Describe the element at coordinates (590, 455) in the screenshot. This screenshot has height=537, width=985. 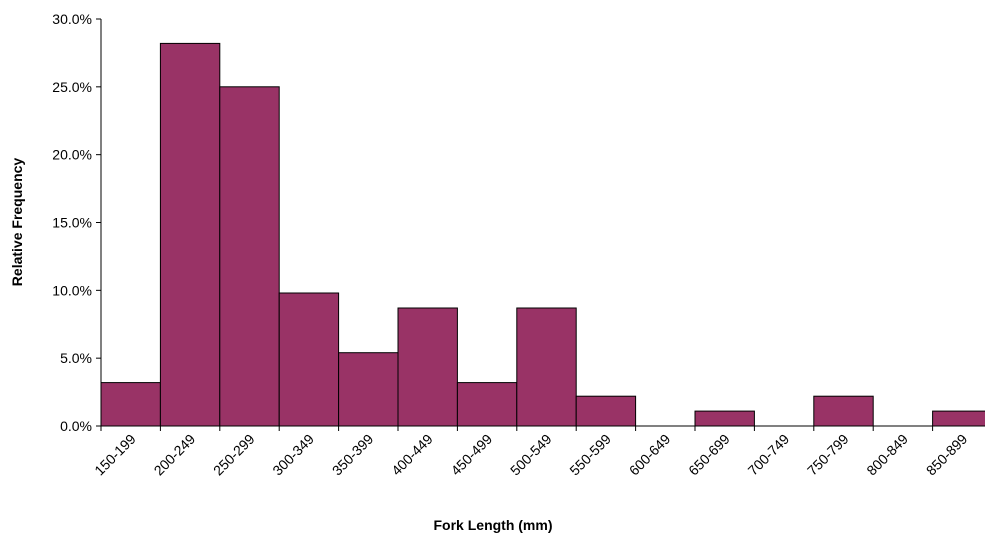
I see `x-tick-label: 550-599` at that location.